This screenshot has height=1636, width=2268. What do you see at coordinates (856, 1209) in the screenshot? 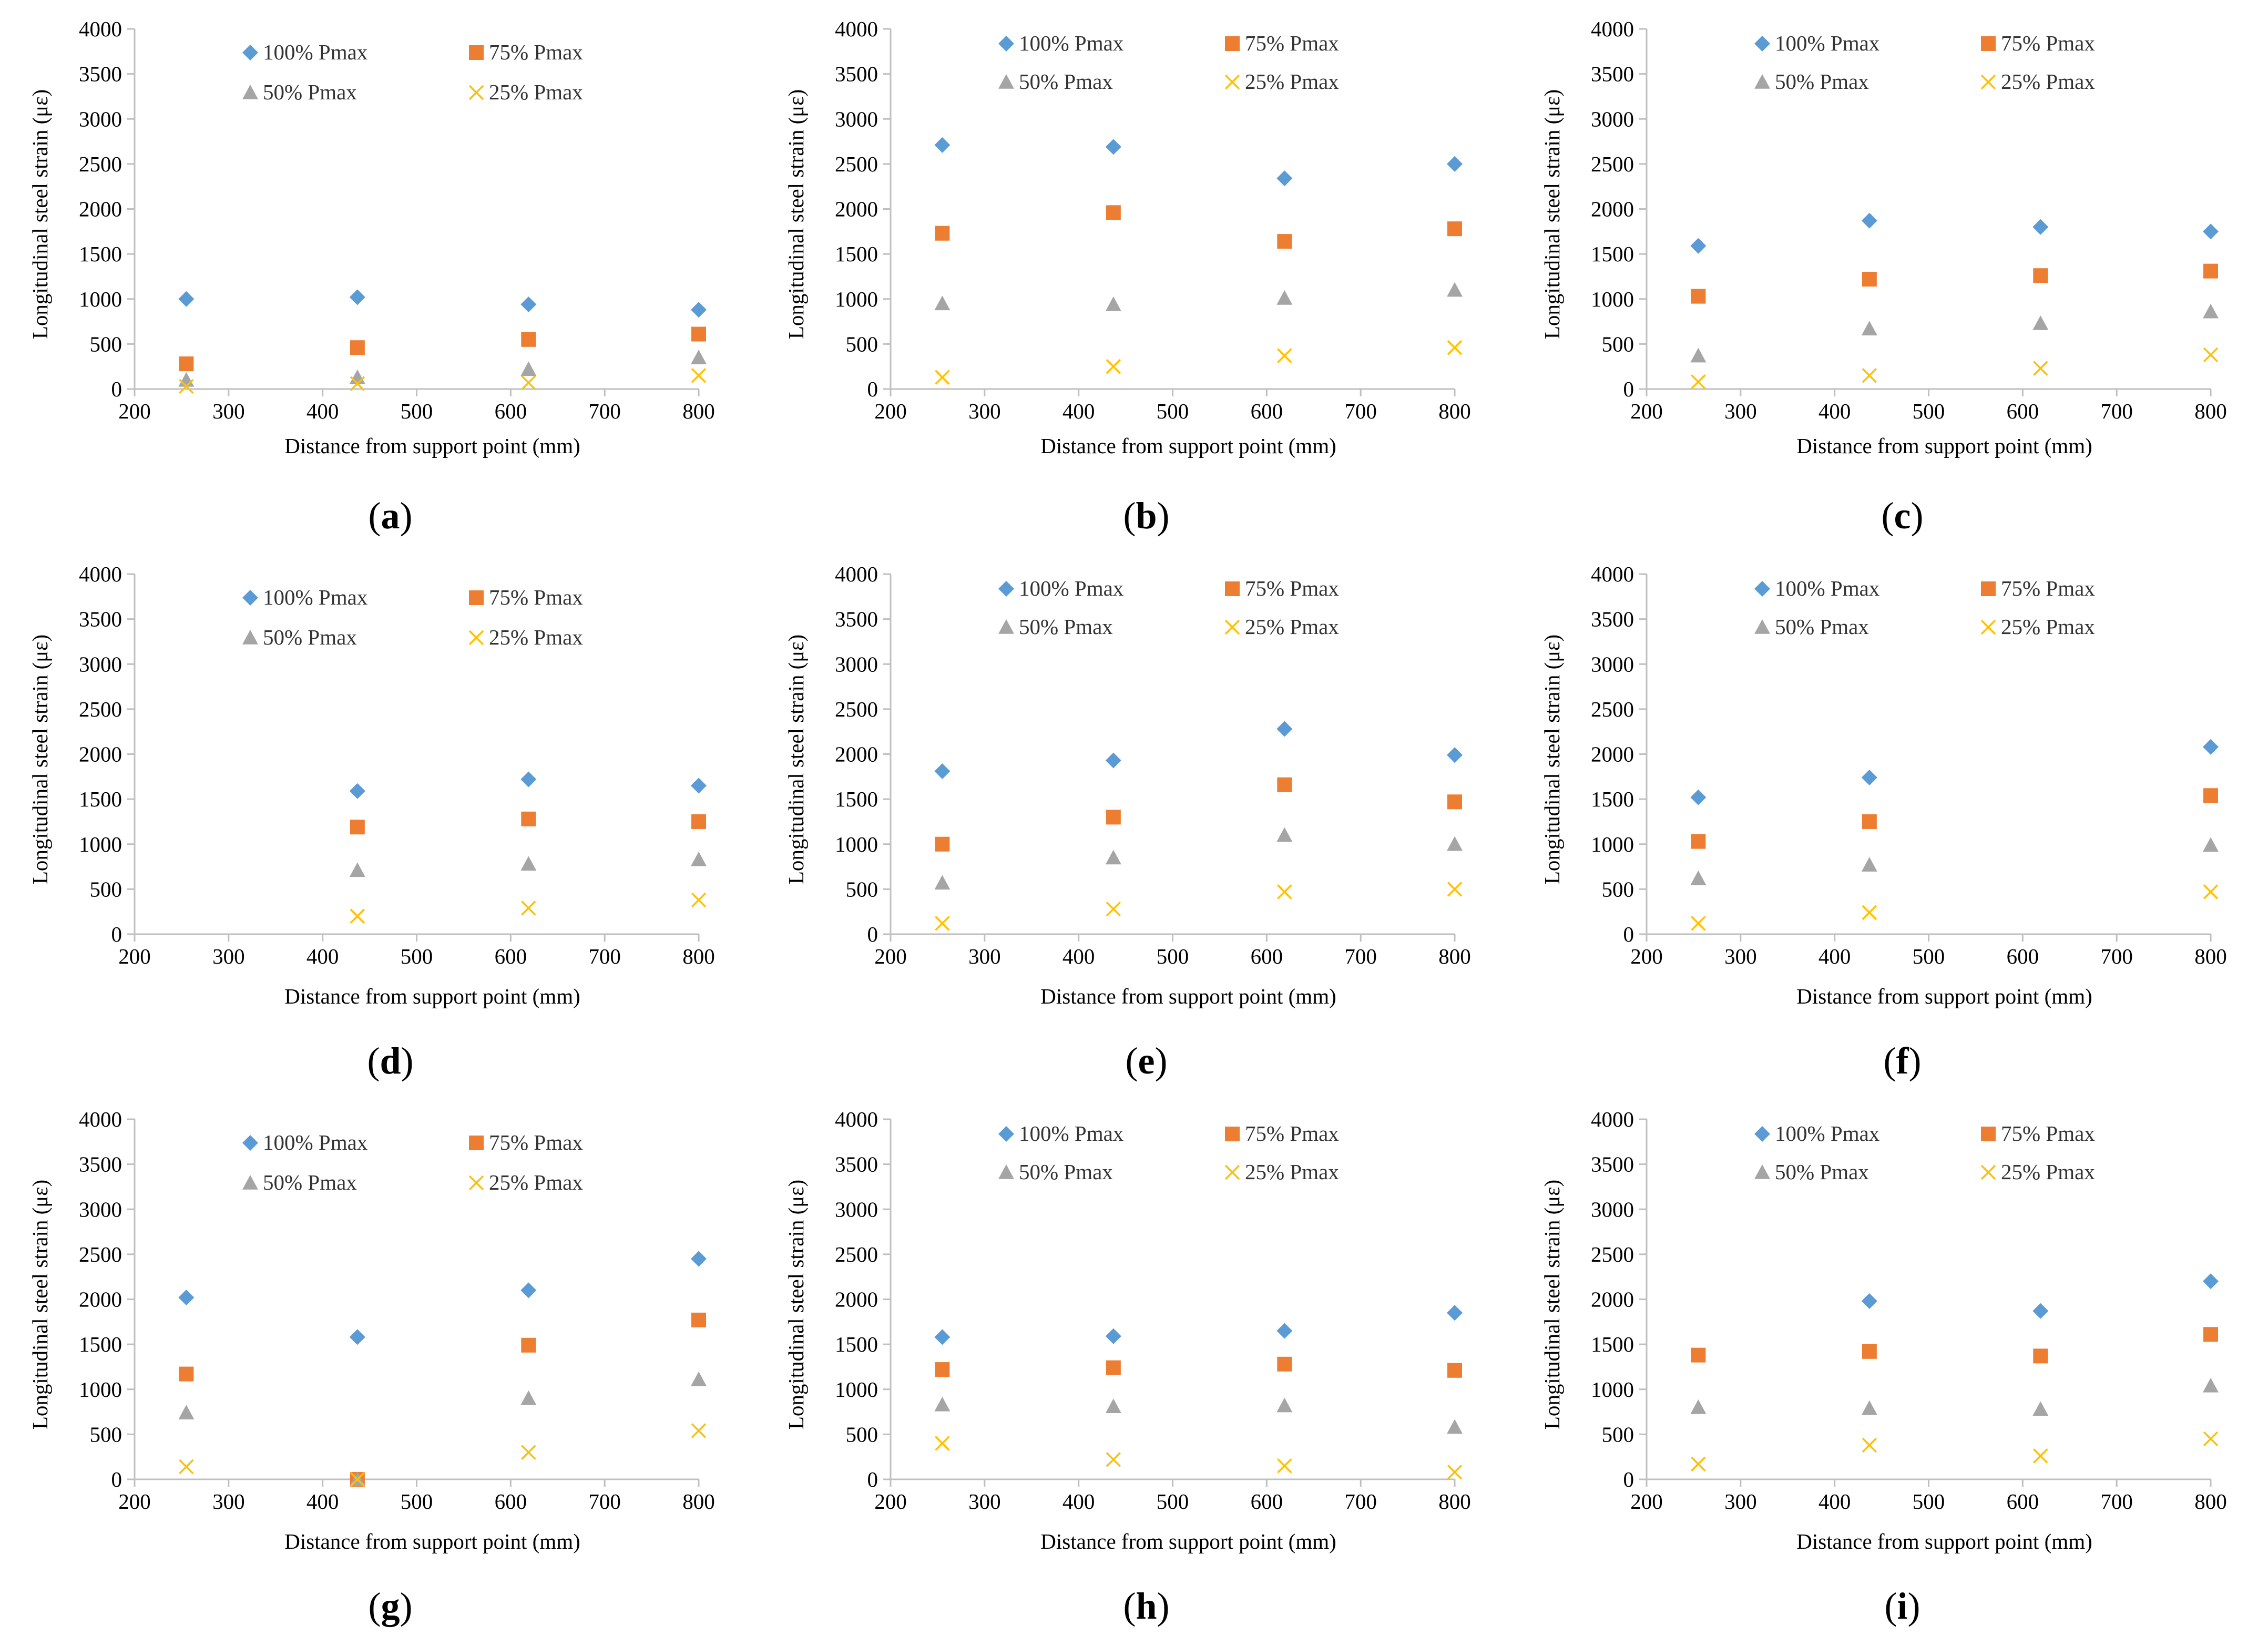
I see `y-tick-label: 3000` at bounding box center [856, 1209].